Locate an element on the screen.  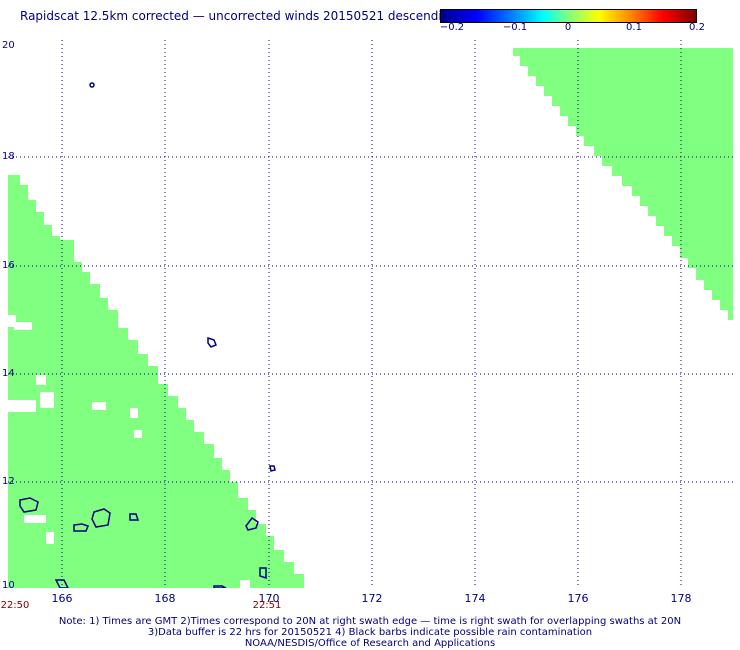
lon-label: 178 is located at coordinates (681, 598).